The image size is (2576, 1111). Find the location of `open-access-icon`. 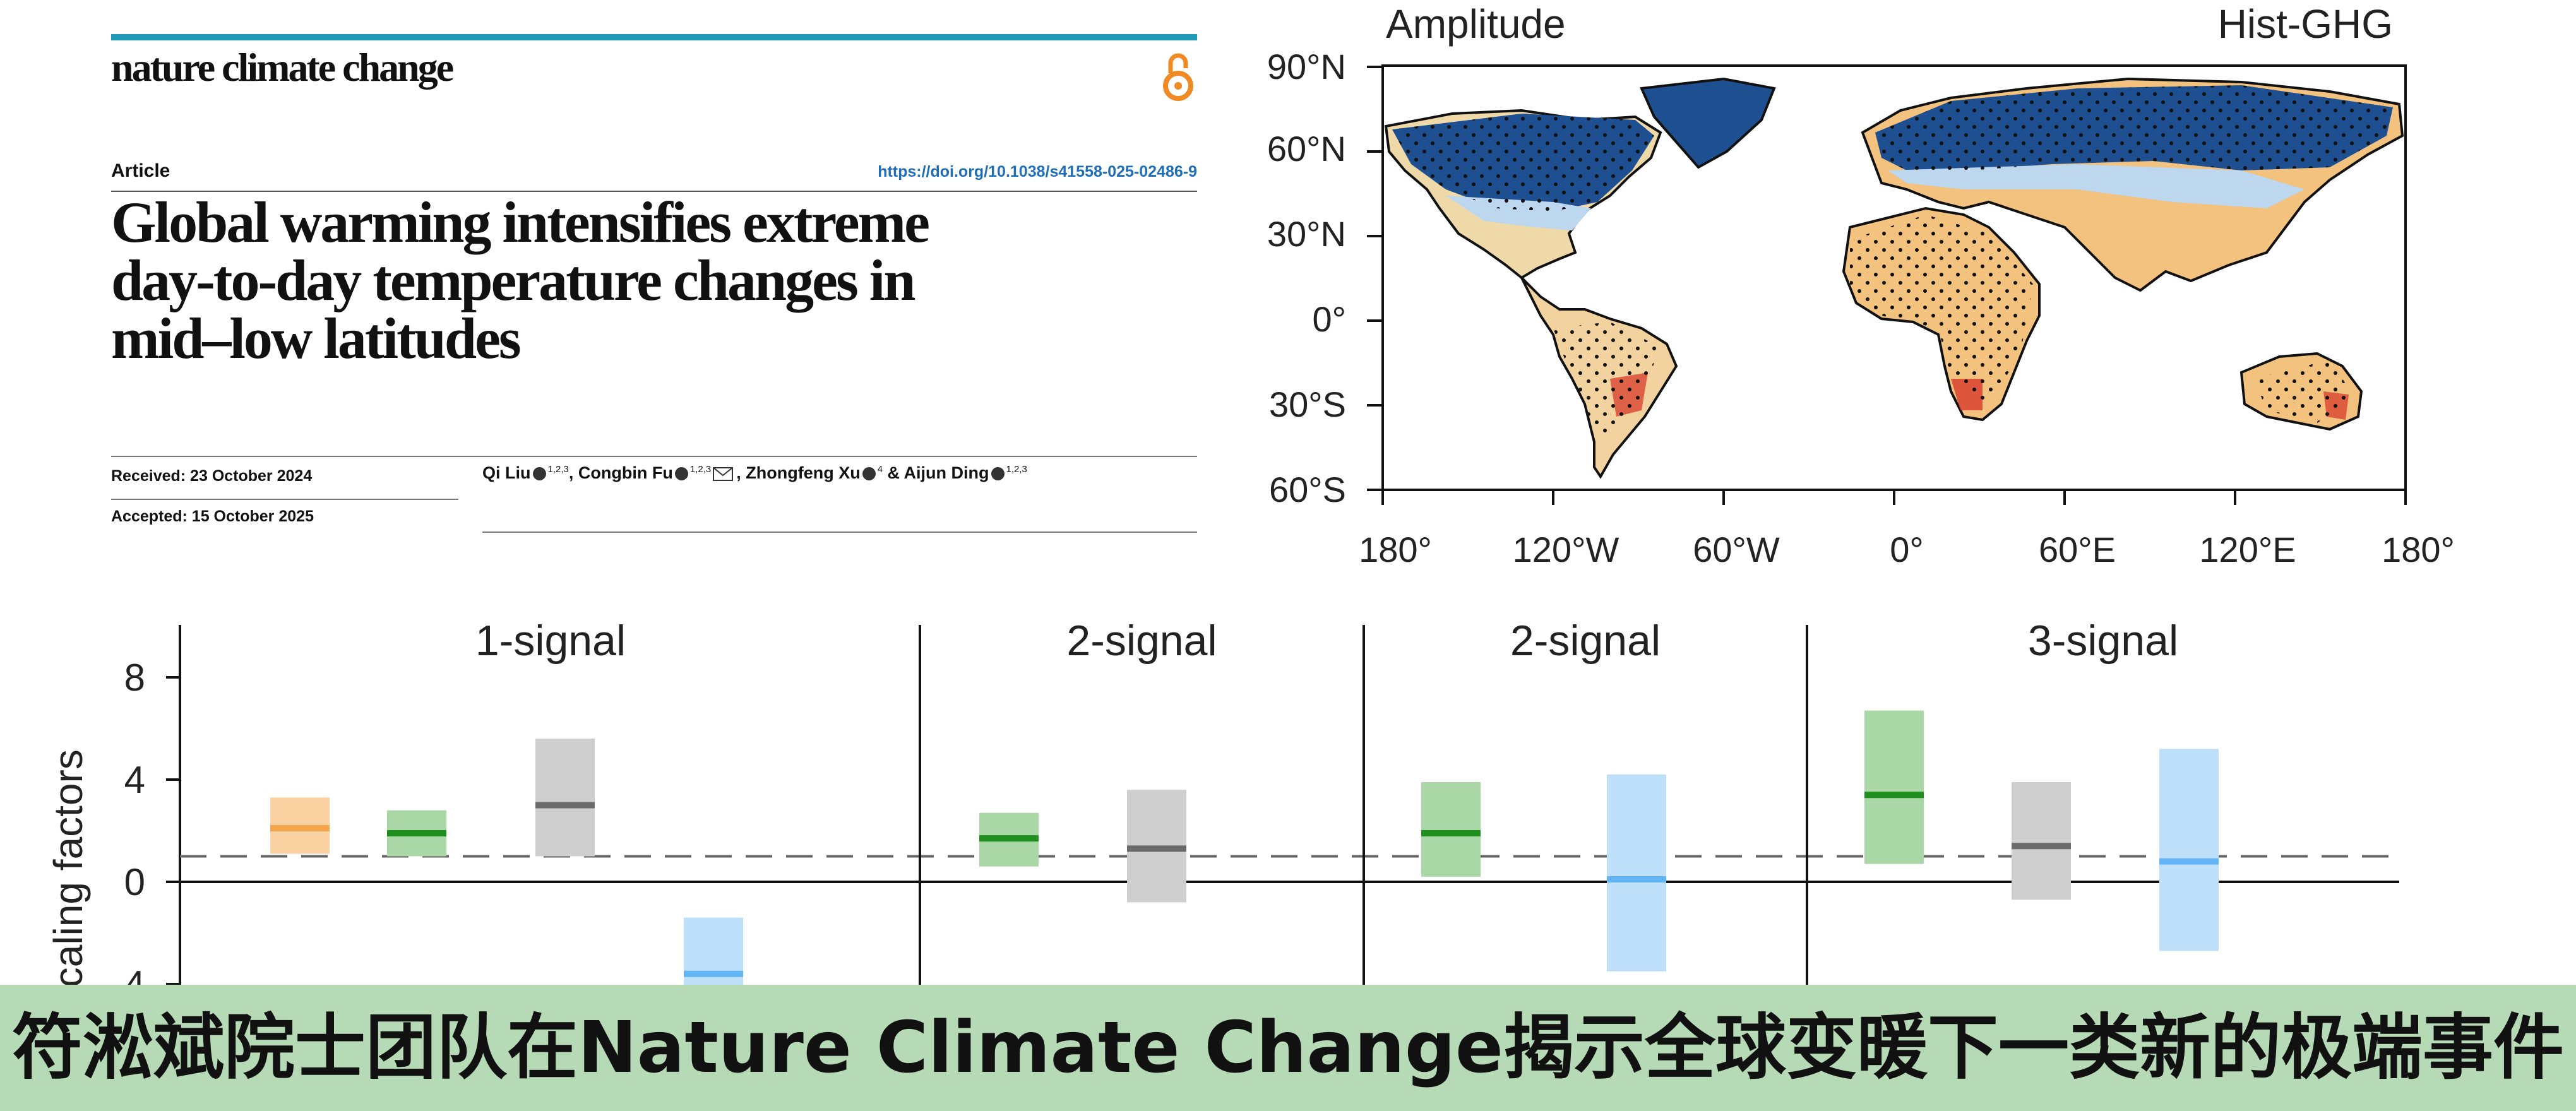

open-access-icon is located at coordinates (1178, 77).